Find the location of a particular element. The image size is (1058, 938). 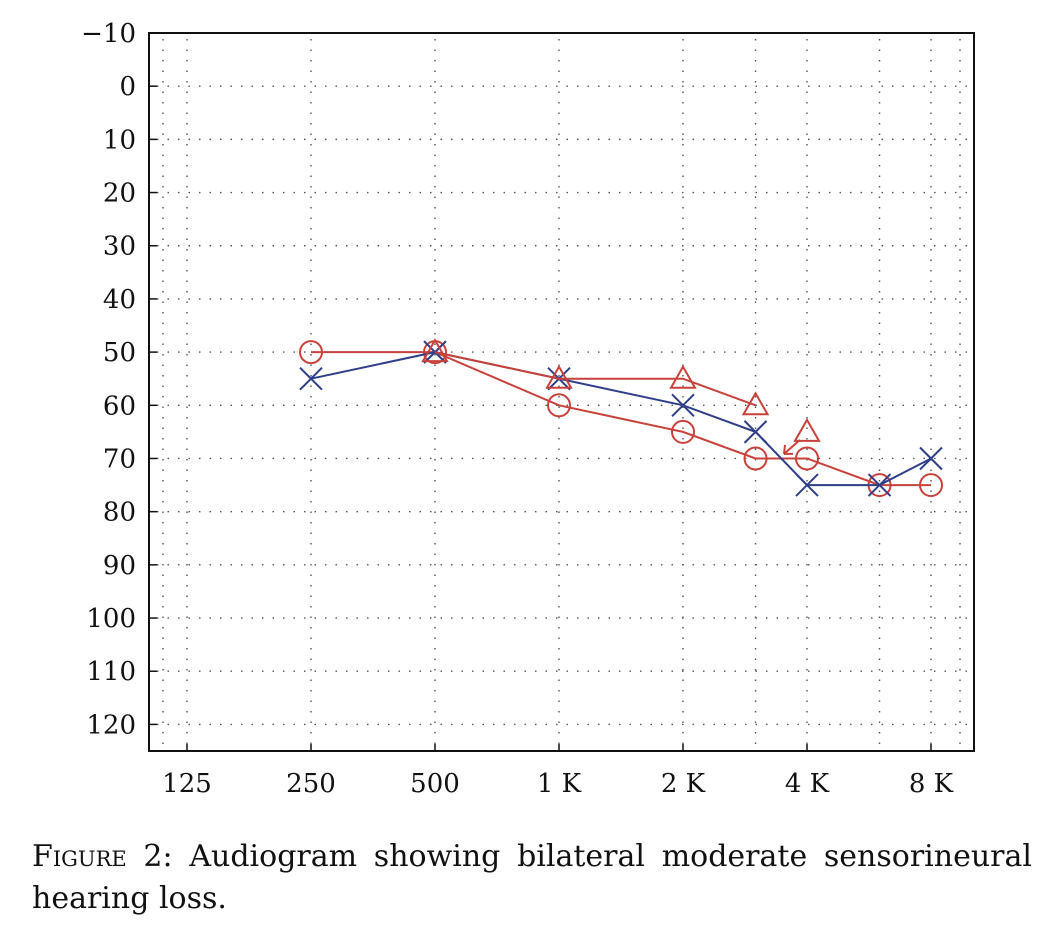

arrow-annotation is located at coordinates (792, 447).